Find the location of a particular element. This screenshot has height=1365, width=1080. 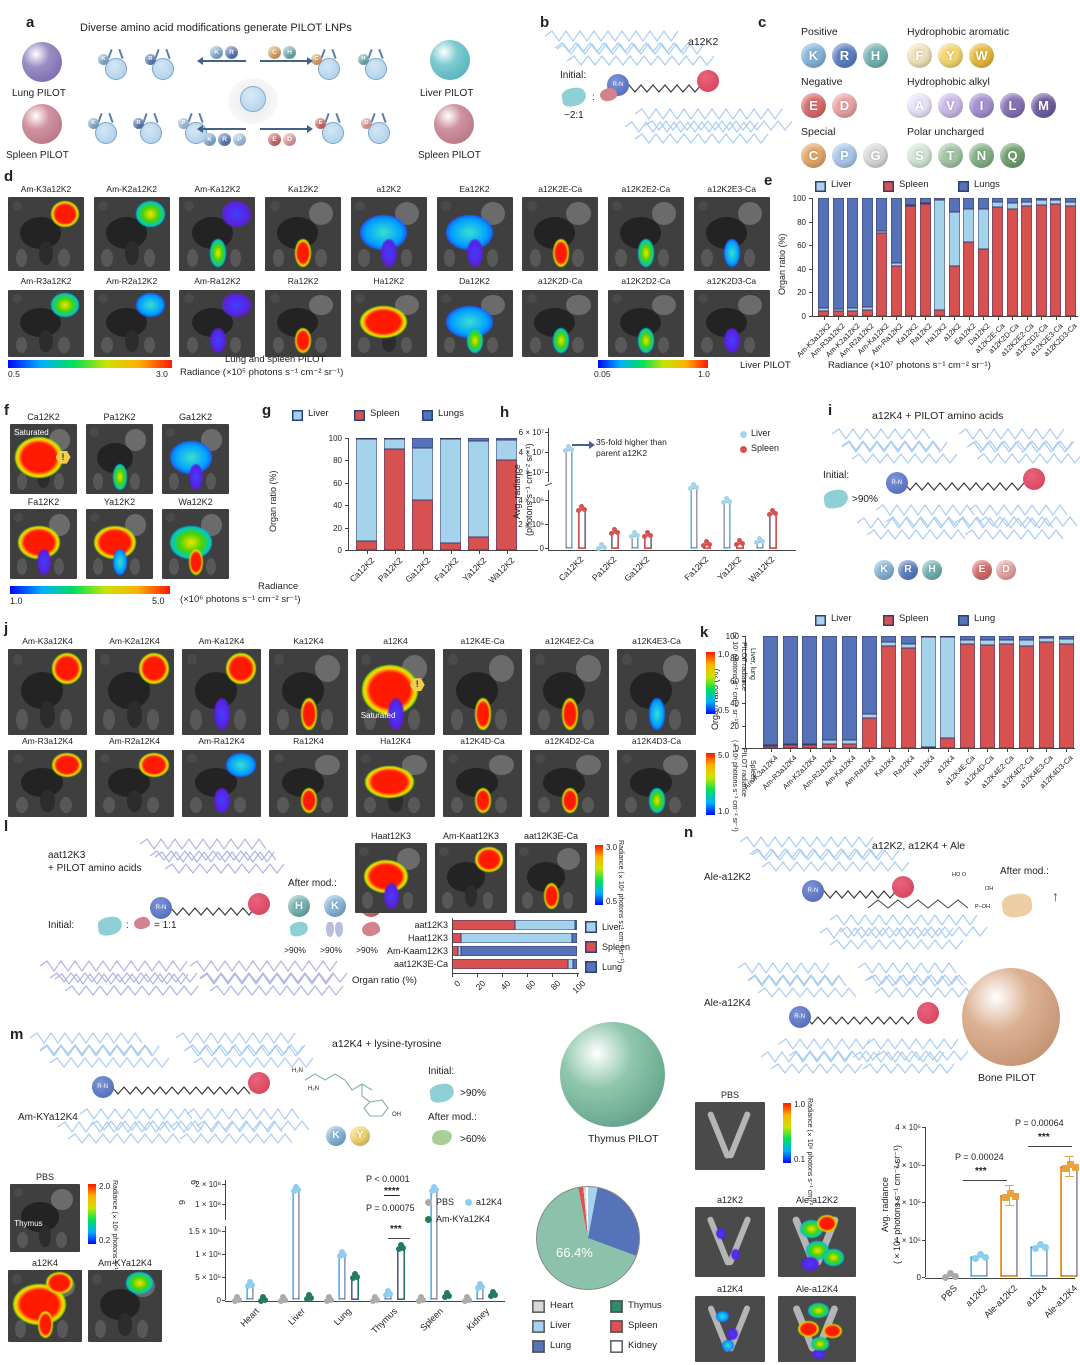

amino-acid-C: C is located at coordinates (813, 155).